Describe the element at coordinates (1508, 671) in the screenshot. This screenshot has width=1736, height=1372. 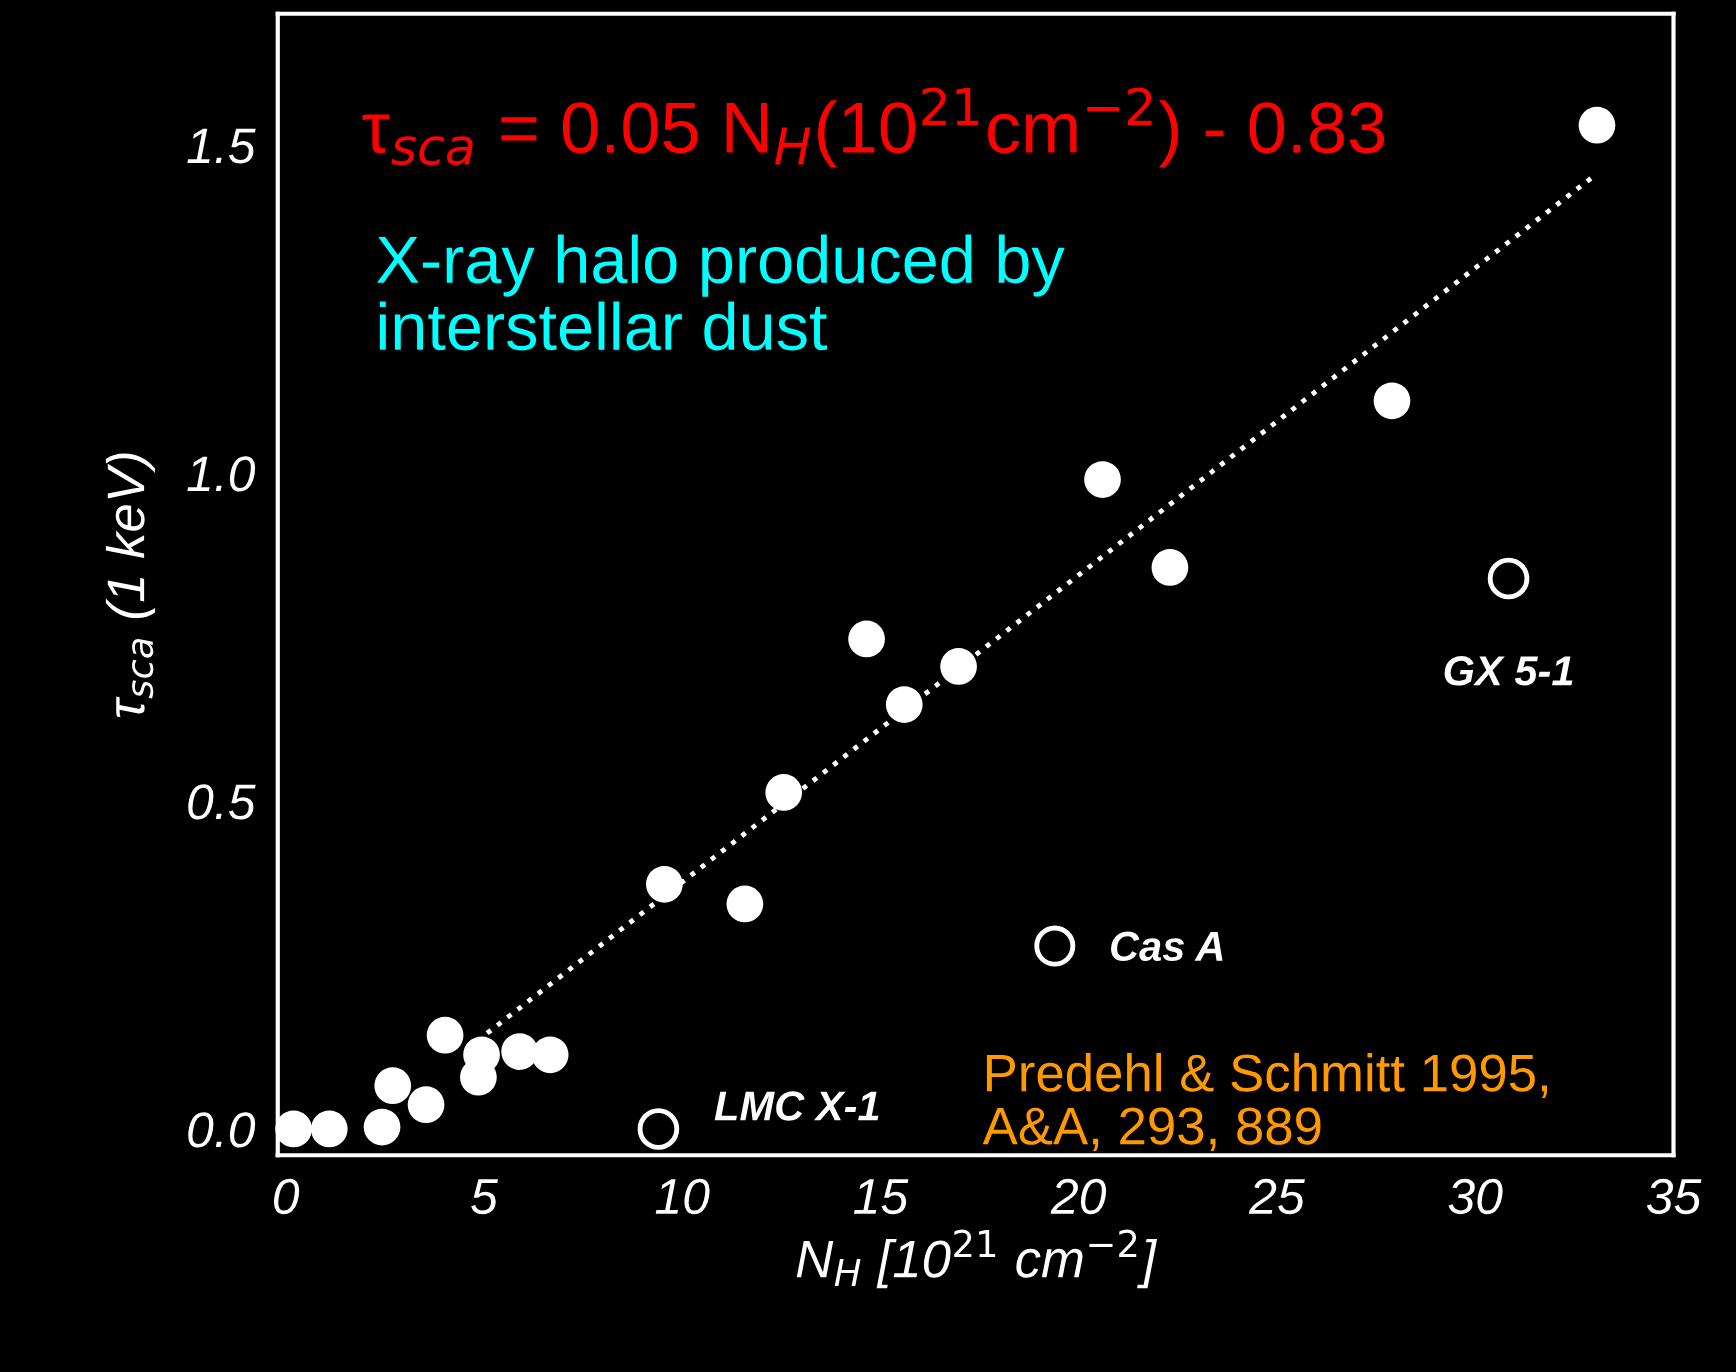
I see `annotation: GX 5-1` at that location.